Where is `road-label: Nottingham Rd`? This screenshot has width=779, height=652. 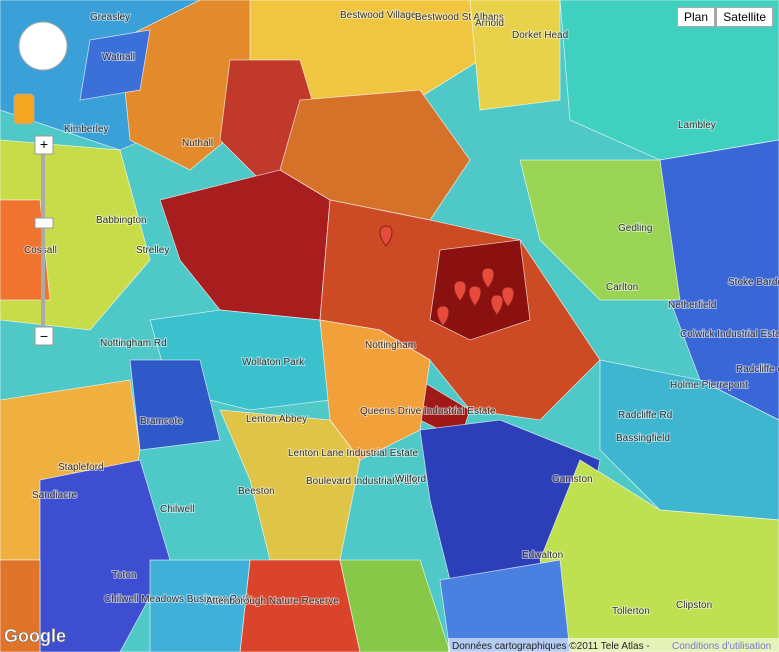
road-label: Nottingham Rd is located at coordinates (133, 343).